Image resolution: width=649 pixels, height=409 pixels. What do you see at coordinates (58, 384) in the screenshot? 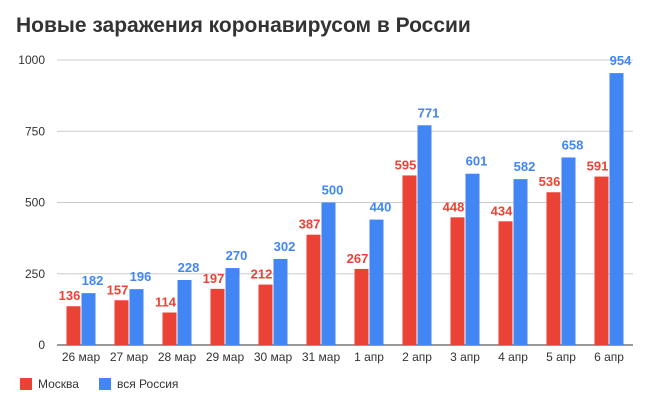
I see `legend-label-moscow: Москва` at bounding box center [58, 384].